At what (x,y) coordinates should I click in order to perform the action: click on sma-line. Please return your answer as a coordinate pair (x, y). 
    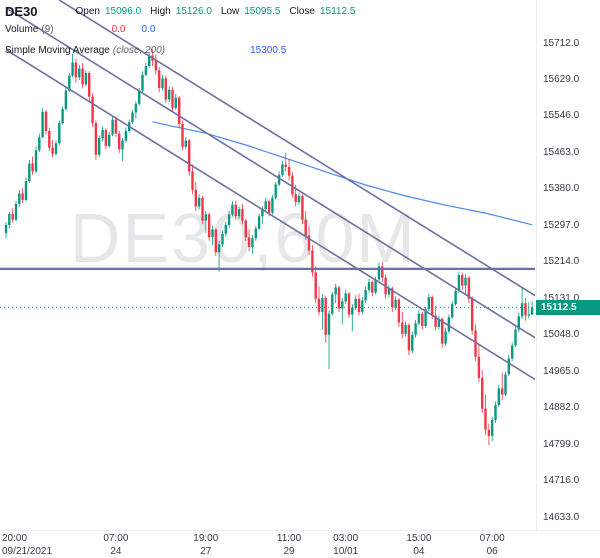
    Looking at the image, I should click on (342, 173).